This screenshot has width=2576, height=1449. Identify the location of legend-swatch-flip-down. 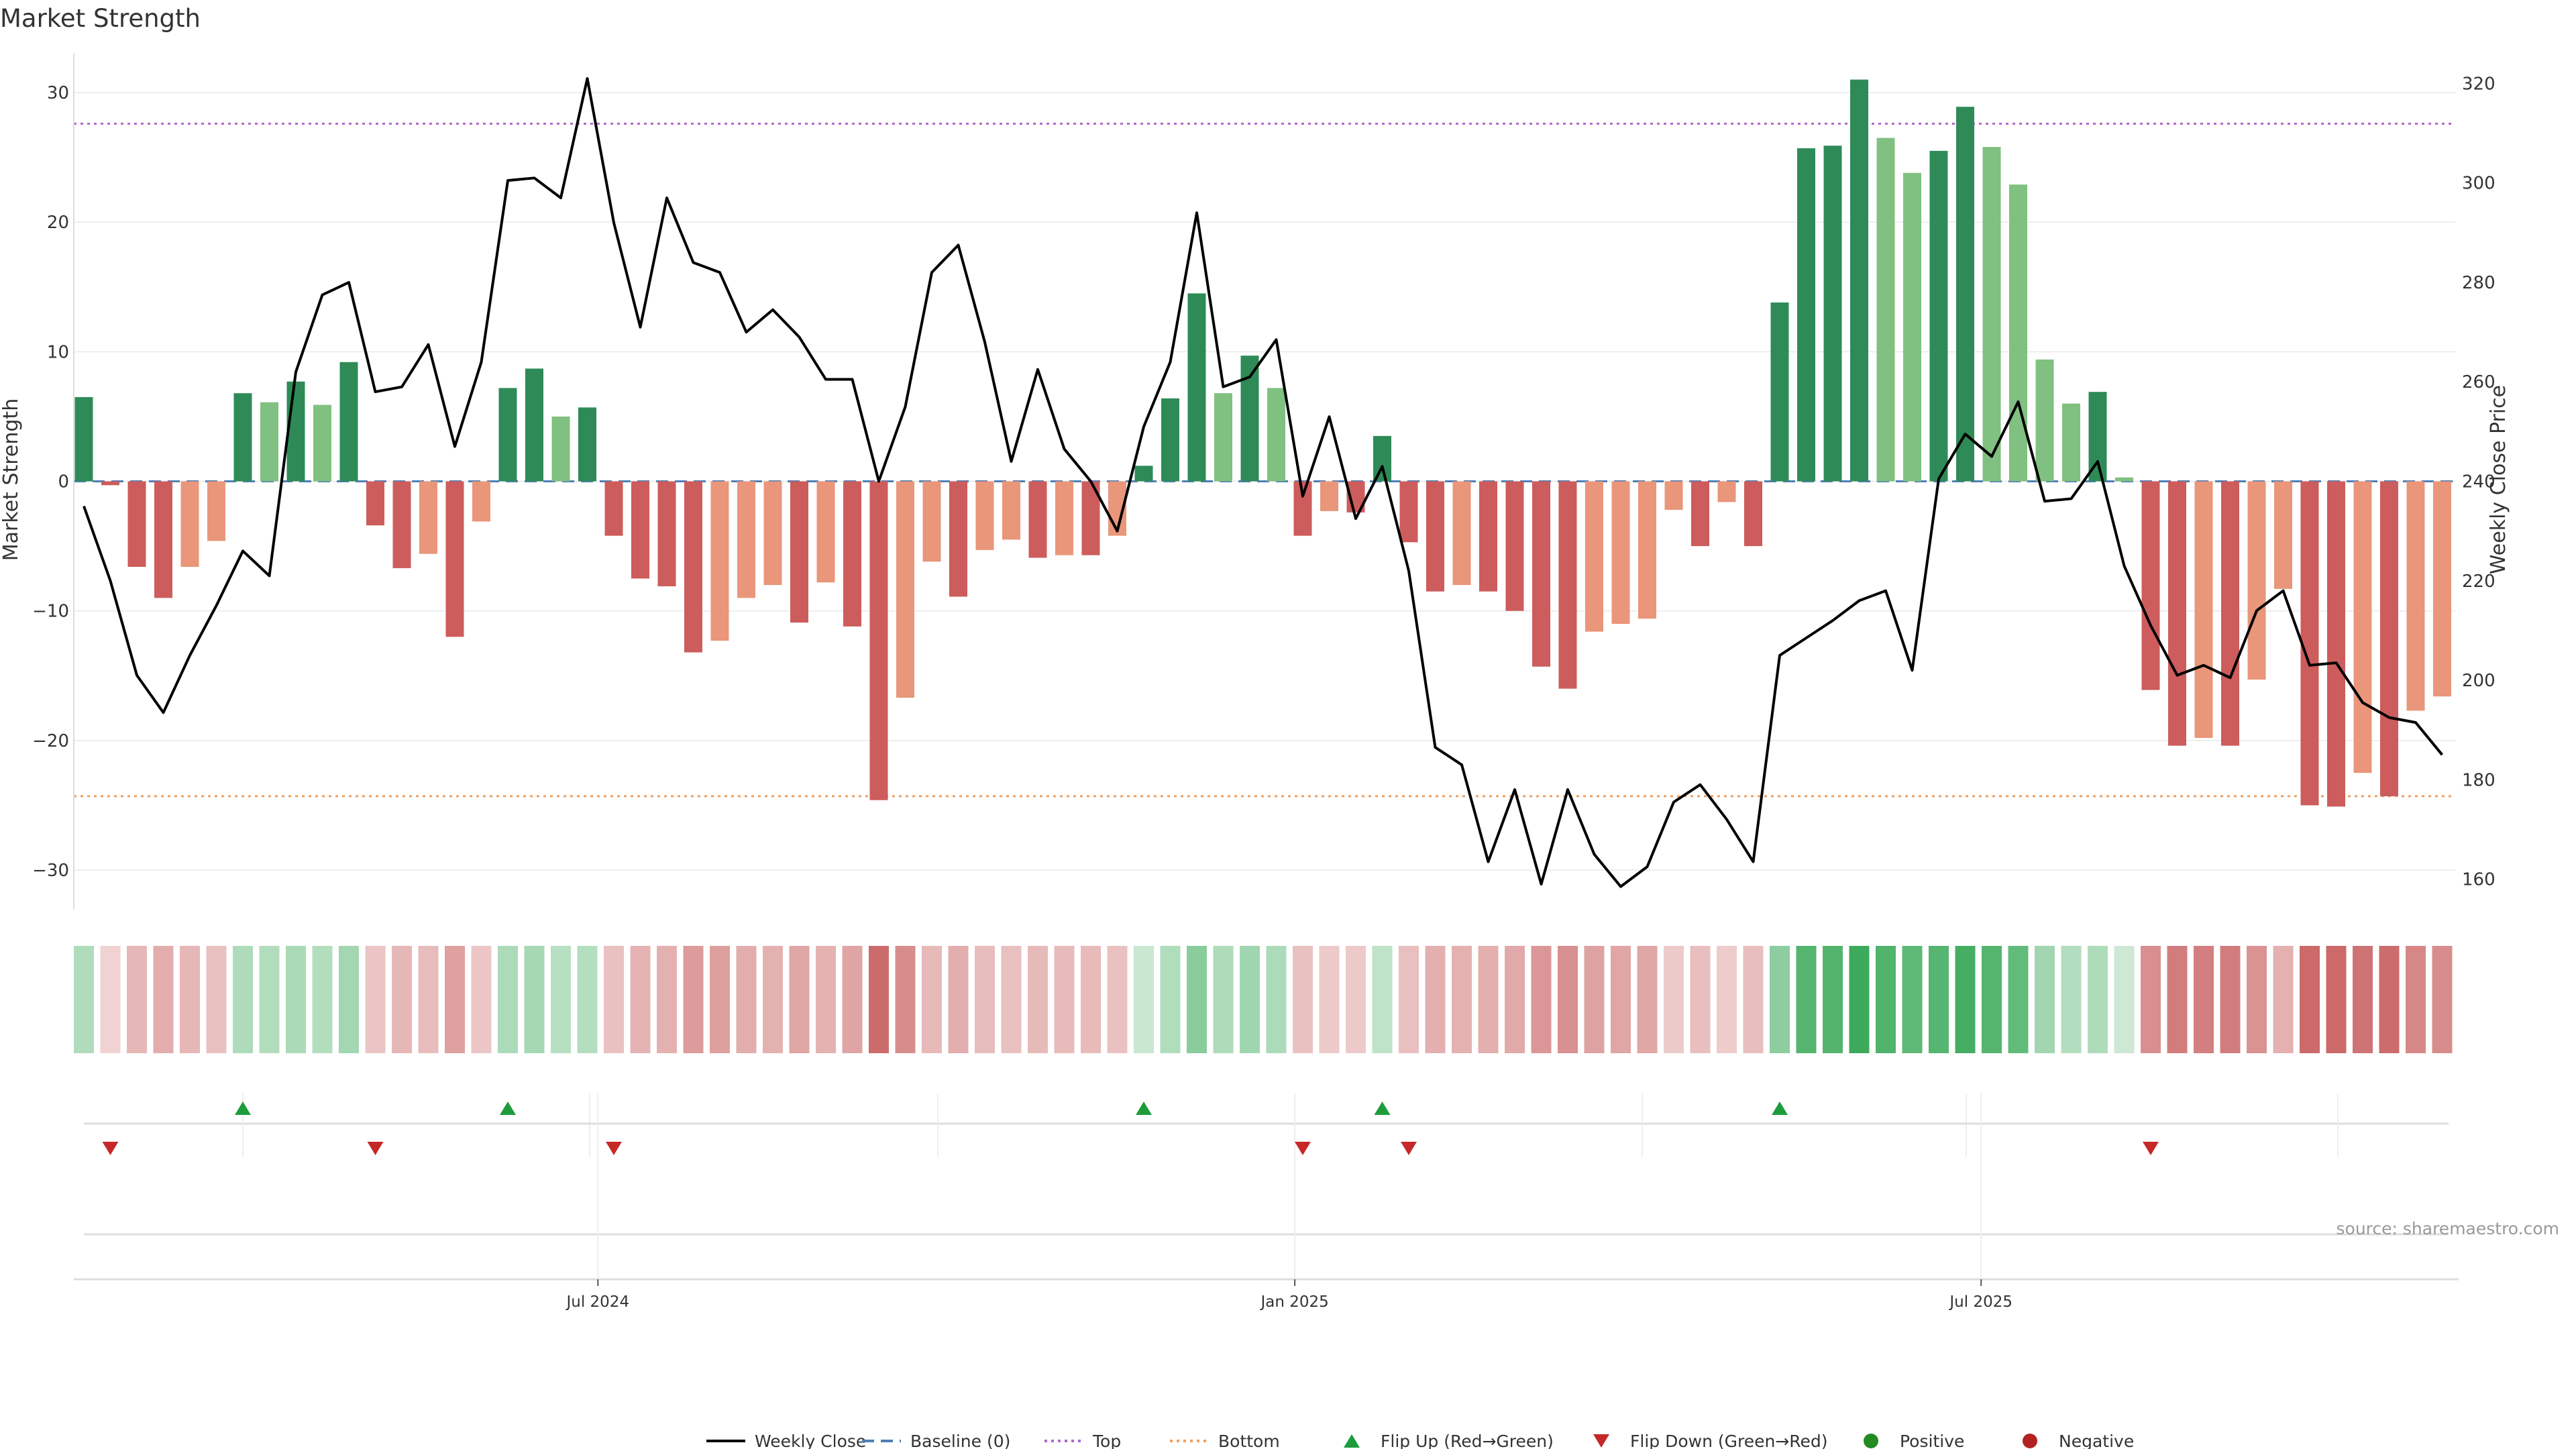
(1601, 1441).